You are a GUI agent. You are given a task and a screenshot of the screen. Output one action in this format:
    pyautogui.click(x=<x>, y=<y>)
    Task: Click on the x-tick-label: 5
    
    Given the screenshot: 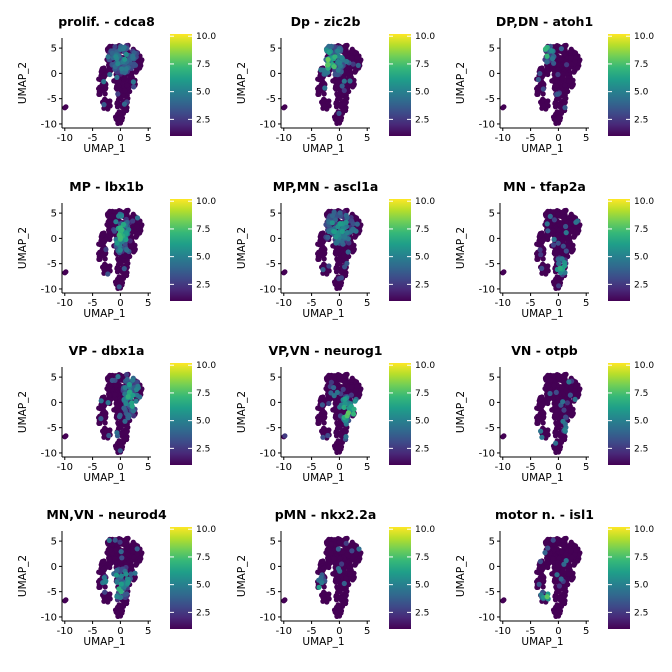 What is the action you would take?
    pyautogui.click(x=367, y=467)
    